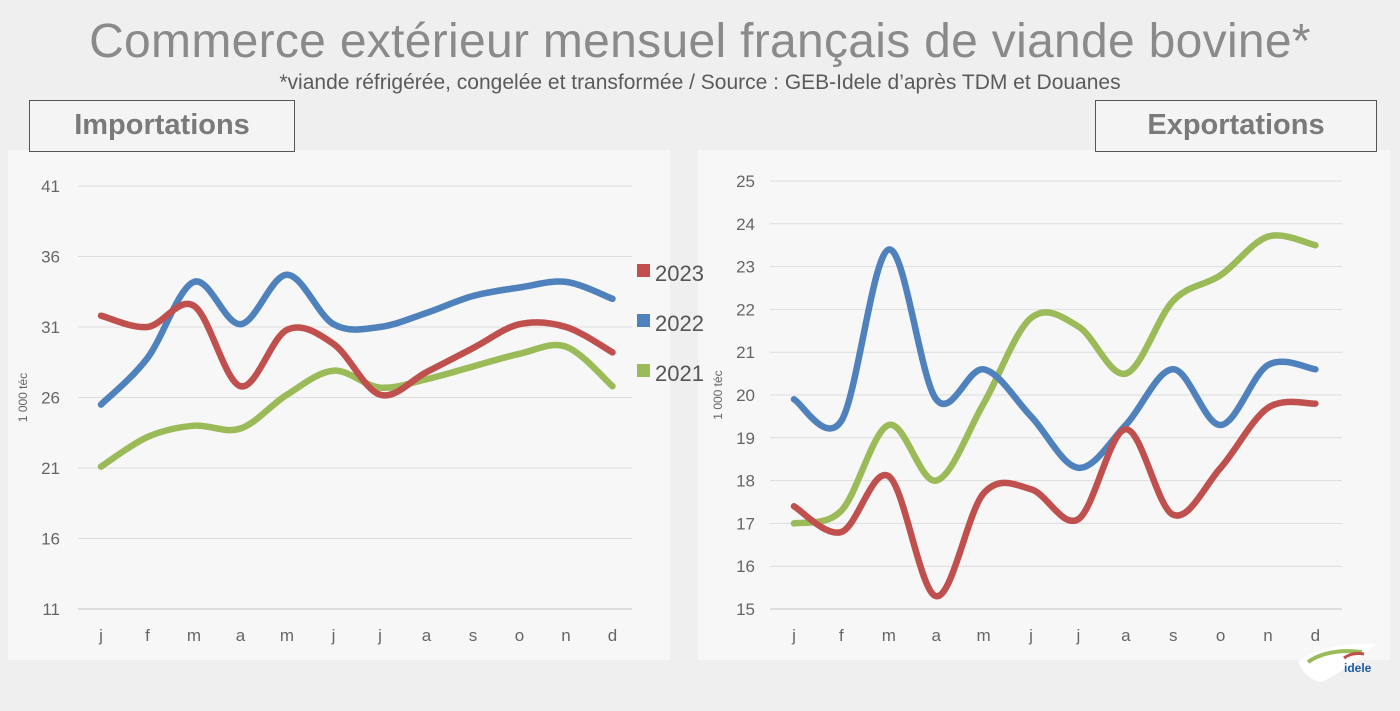 The height and width of the screenshot is (711, 1400). Describe the element at coordinates (745, 352) in the screenshot. I see `exportations-y-tick-label: 21` at that location.